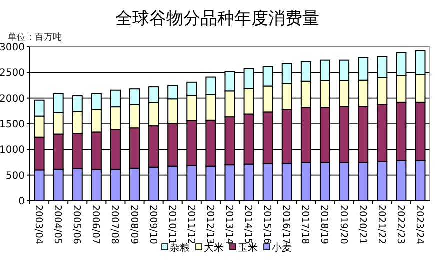  I want to click on x-tick-label: 2010/11, so click(172, 224).